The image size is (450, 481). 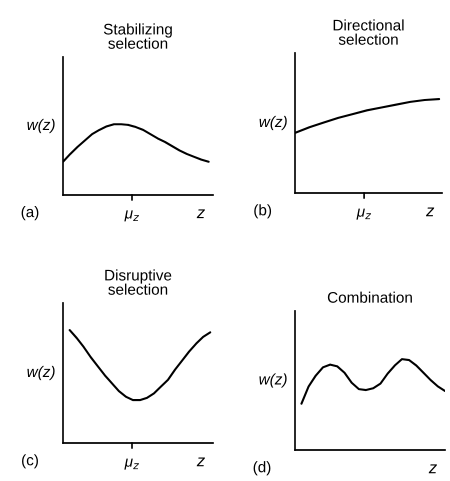 What do you see at coordinates (262, 468) in the screenshot?
I see `text: (d)` at bounding box center [262, 468].